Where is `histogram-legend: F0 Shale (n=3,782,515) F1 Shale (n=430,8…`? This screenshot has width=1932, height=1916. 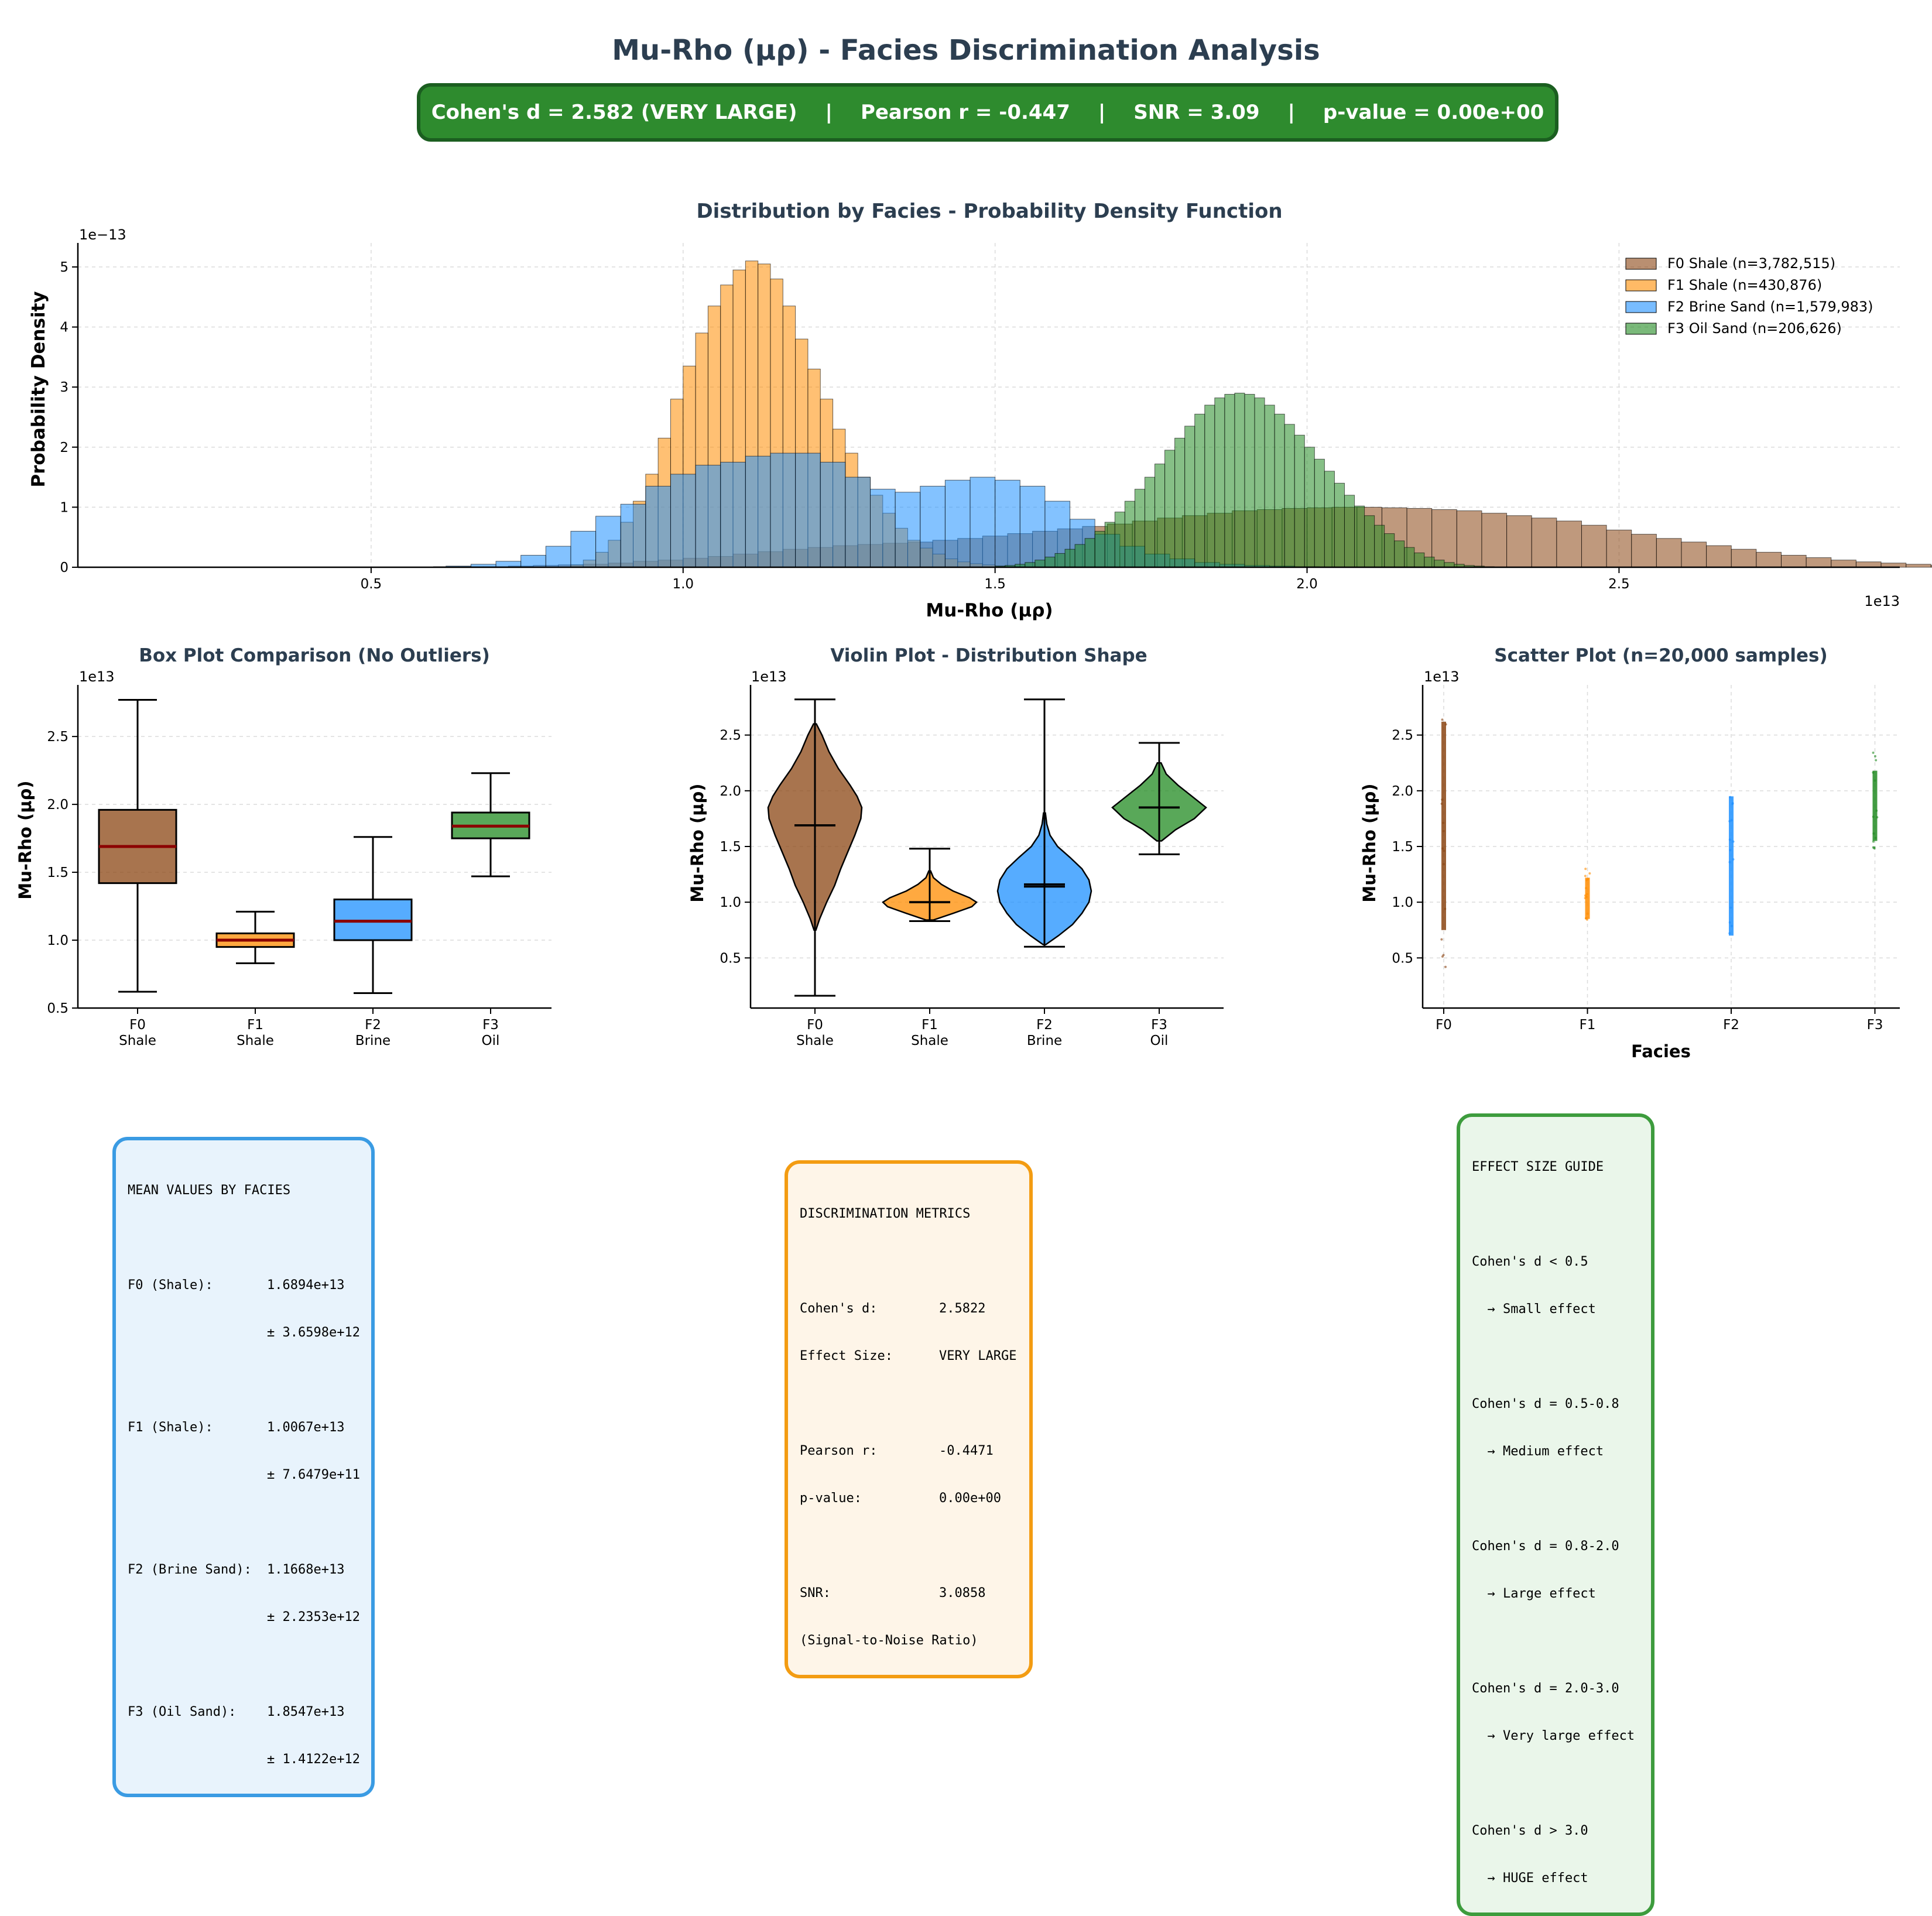
histogram-legend: F0 Shale (n=3,782,515) F1 Shale (n=430,8… is located at coordinates (1749, 296).